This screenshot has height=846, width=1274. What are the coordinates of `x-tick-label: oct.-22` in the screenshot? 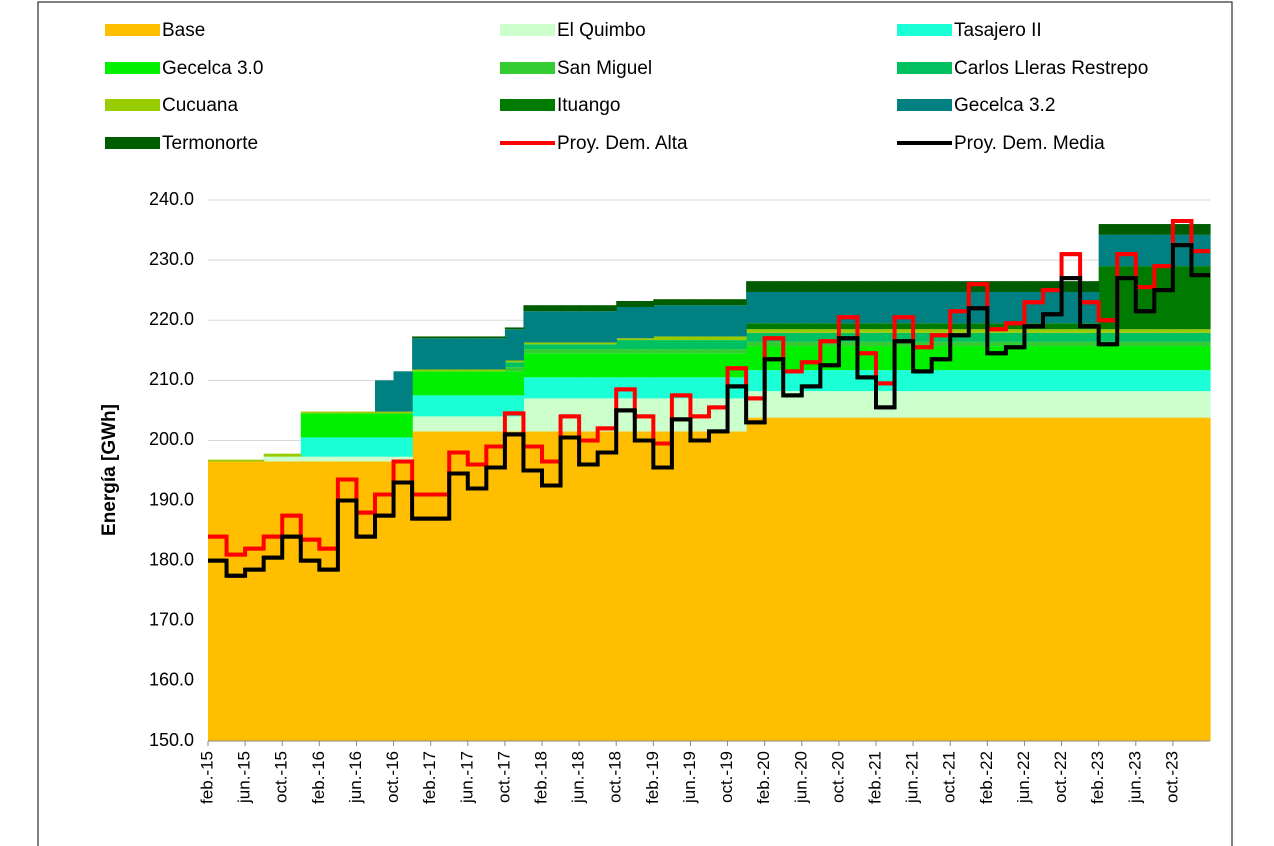 It's located at (1060, 777).